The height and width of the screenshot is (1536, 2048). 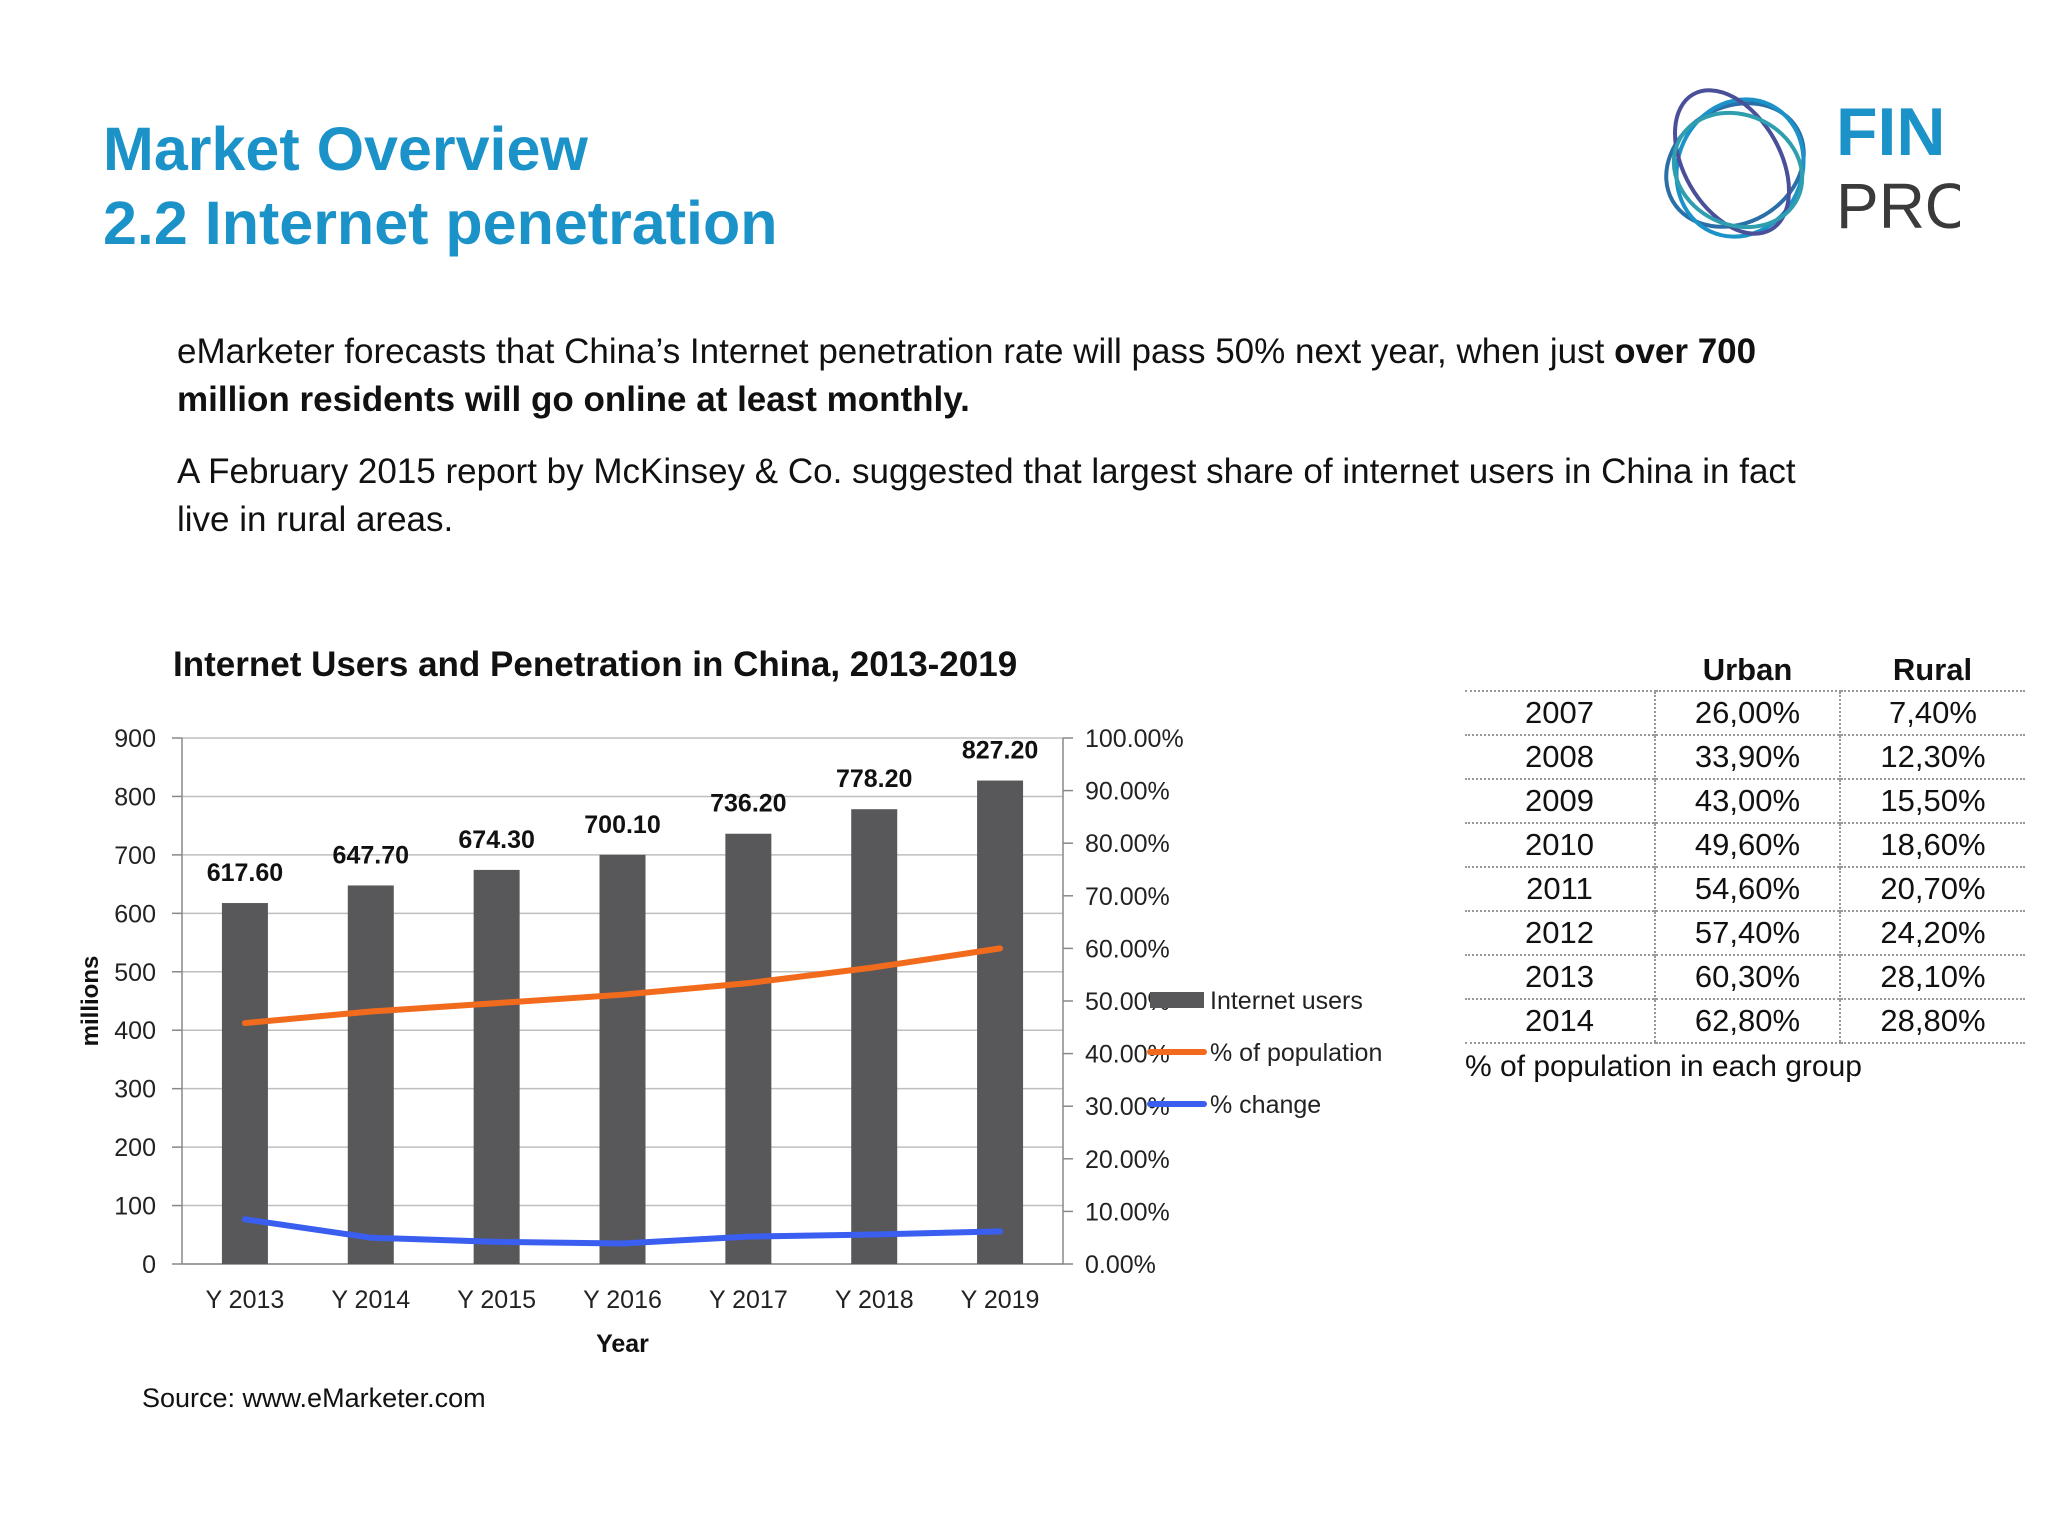 I want to click on table-row: 2012 57,40% 24,20%, so click(x=1745, y=932).